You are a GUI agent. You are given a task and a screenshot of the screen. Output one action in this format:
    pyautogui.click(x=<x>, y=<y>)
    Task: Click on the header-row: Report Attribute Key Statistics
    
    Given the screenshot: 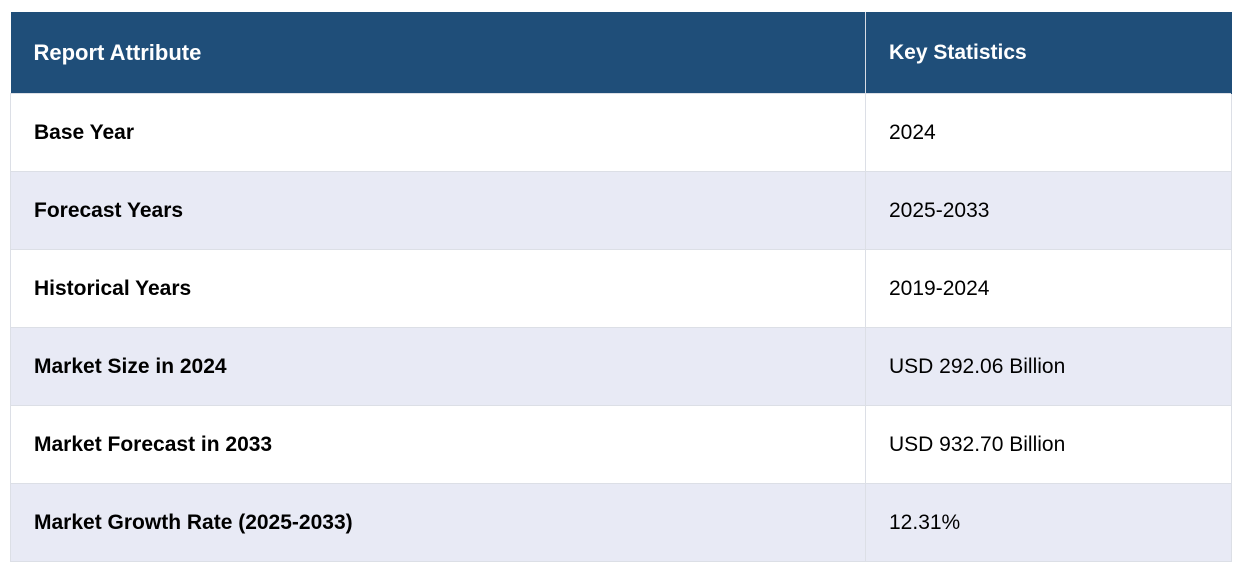 What is the action you would take?
    pyautogui.click(x=621, y=53)
    